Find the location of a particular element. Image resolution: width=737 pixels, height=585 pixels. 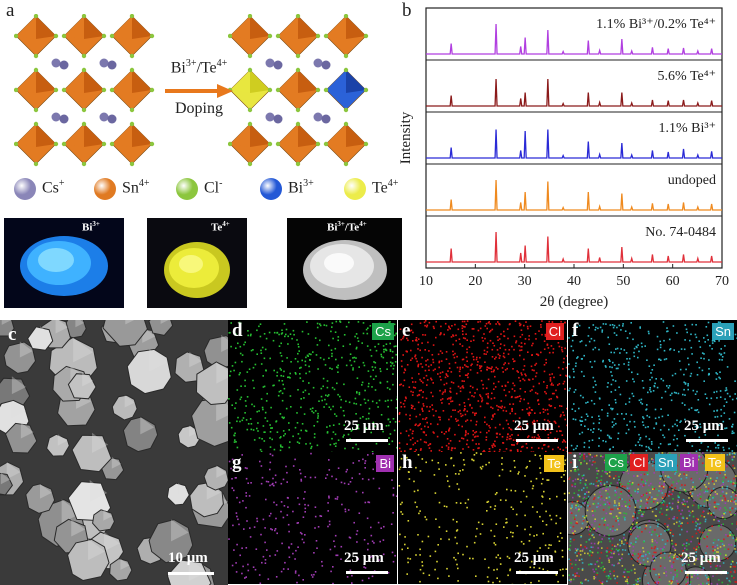

photo-label-bite: Bi is located at coordinates (332, 227).